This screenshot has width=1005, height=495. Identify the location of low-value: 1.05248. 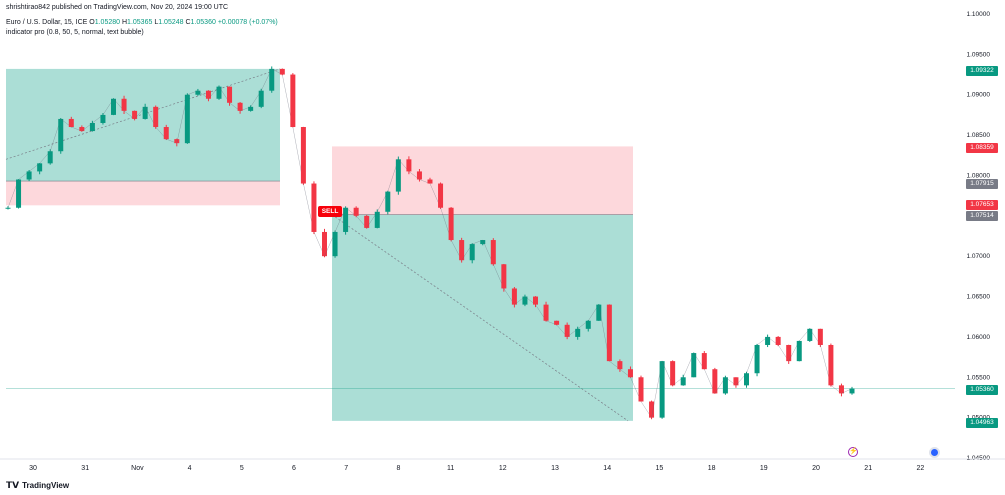
(171, 22).